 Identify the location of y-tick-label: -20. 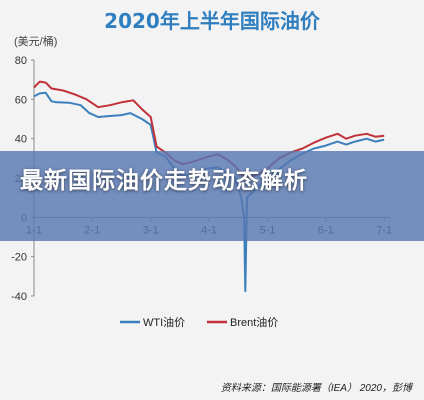
(19, 258).